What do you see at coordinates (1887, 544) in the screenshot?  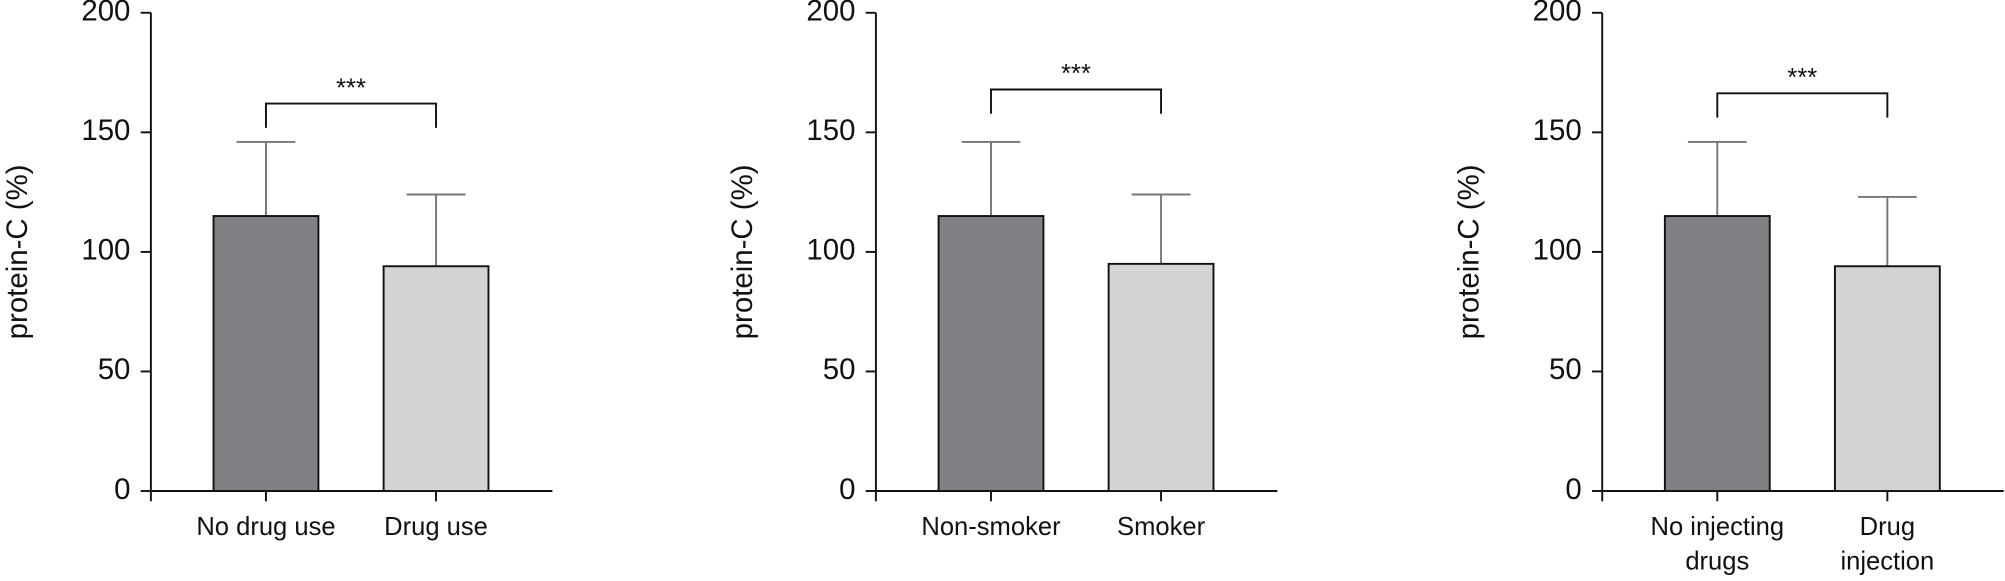 I see `x-tick-label: Drug injection` at bounding box center [1887, 544].